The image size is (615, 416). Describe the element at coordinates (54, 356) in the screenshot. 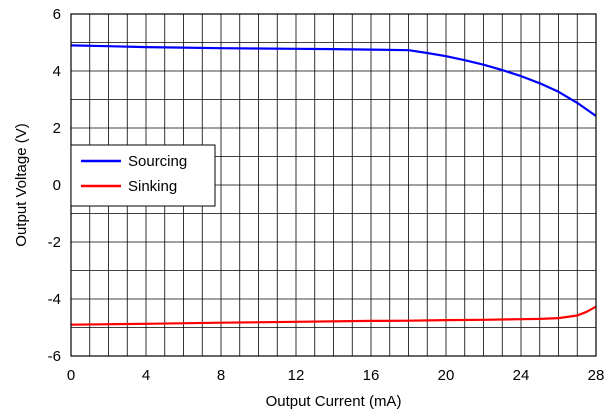

I see `y-tick-label: -6` at that location.